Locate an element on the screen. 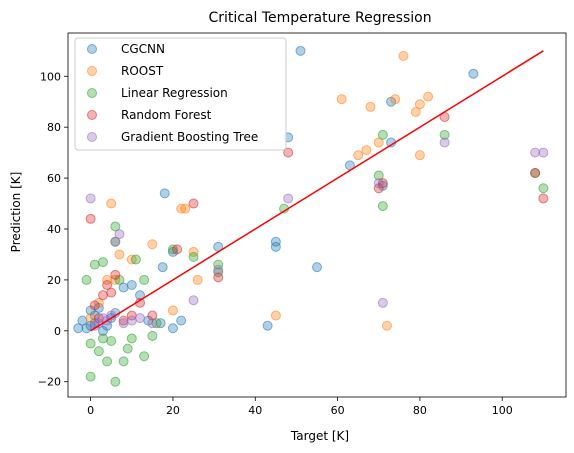  x-axis: 0 20 40 60 80 100 is located at coordinates (300, 407).